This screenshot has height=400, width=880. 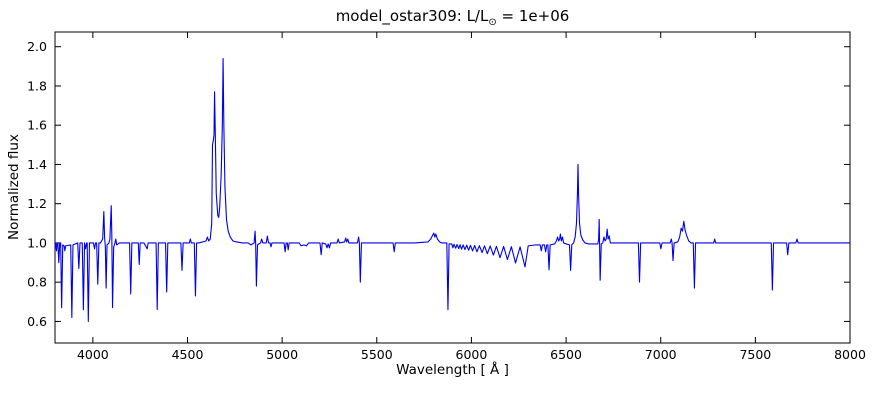 I want to click on x-tick-label: 8000, so click(x=850, y=354).